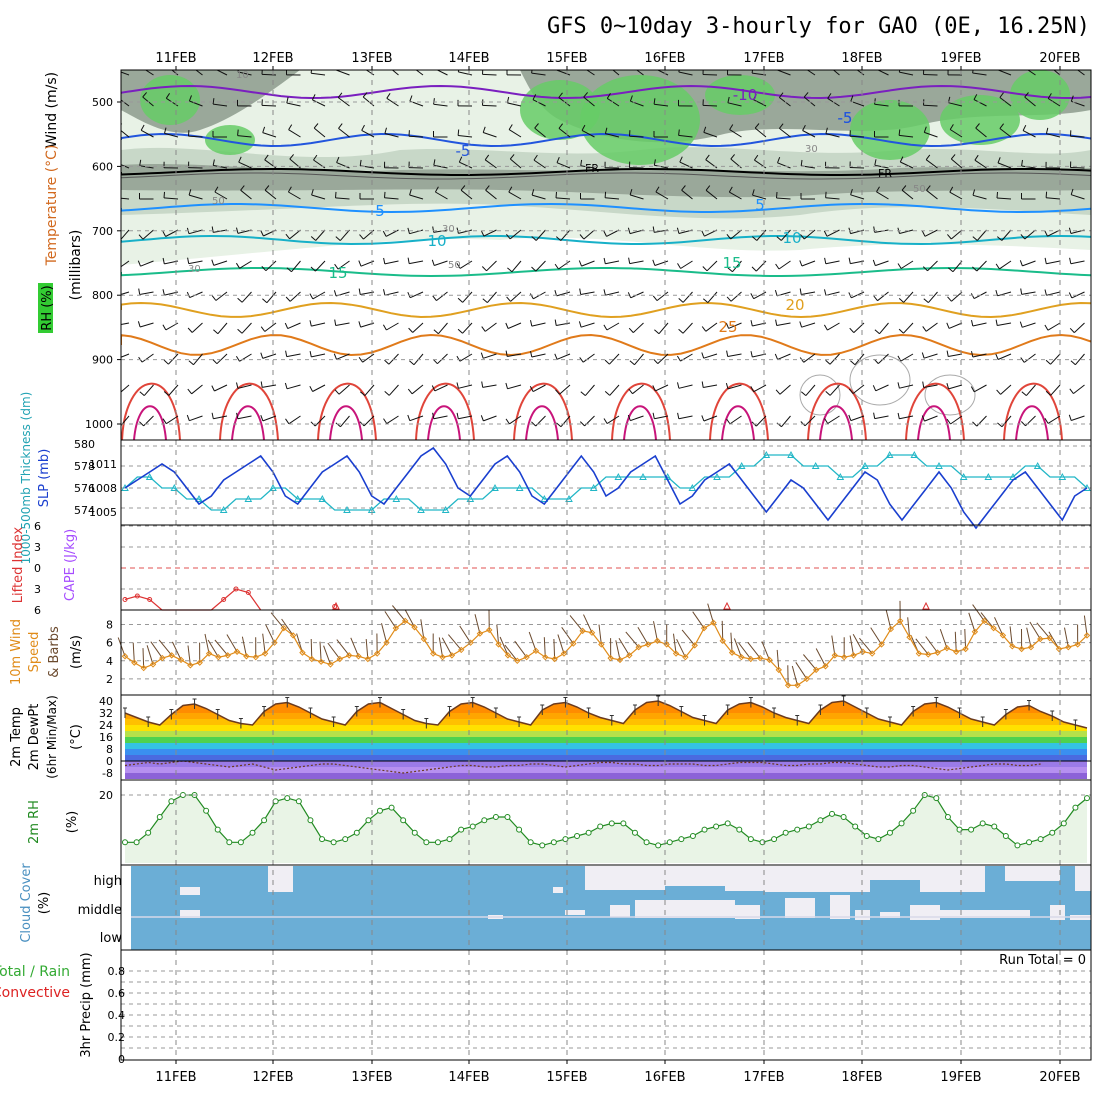  I want to click on cloud-clear-high, so click(745, 878).